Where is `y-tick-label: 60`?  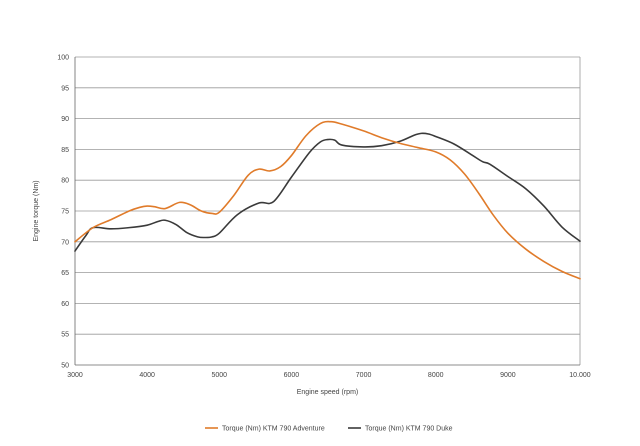 y-tick-label: 60 is located at coordinates (65, 304).